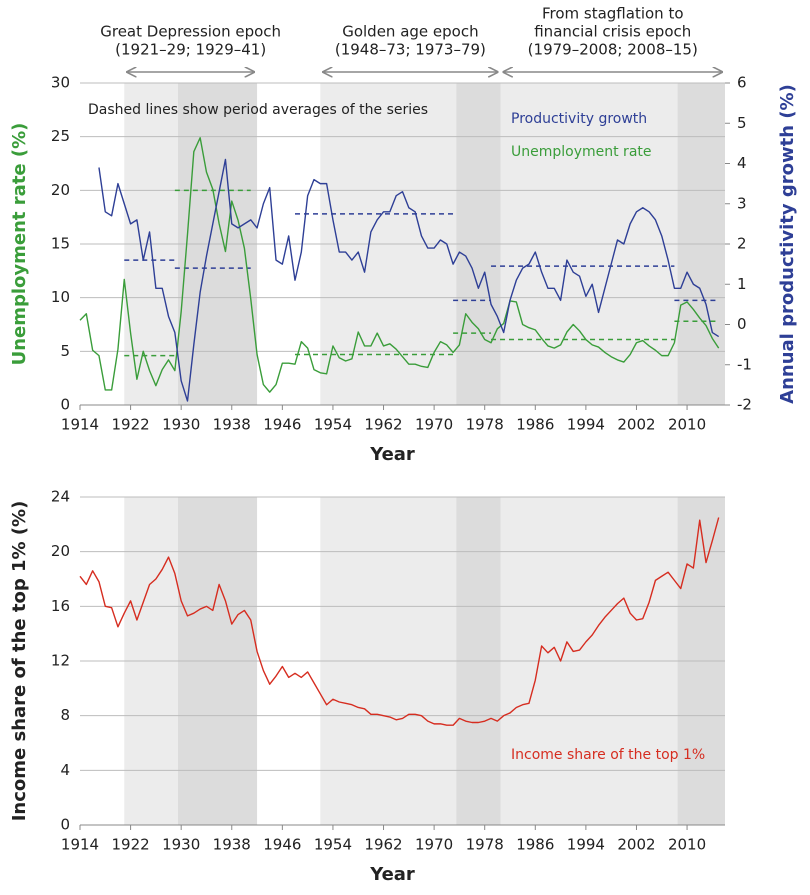 Image resolution: width=810 pixels, height=895 pixels. I want to click on y2-axis-title: Annual productivity growth (%), so click(787, 244).